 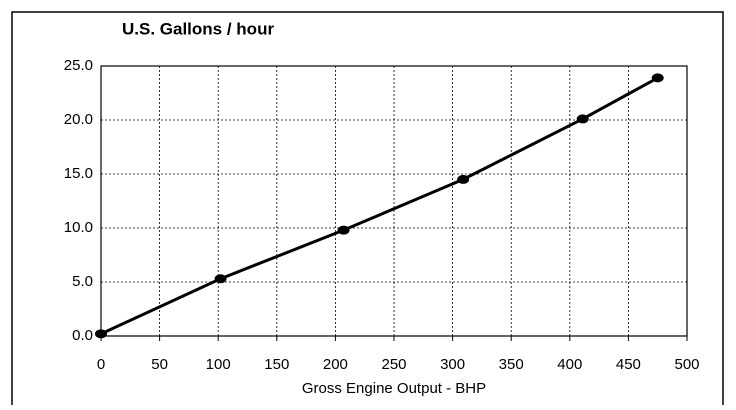 I want to click on x-tick-label: 50, so click(x=159, y=364).